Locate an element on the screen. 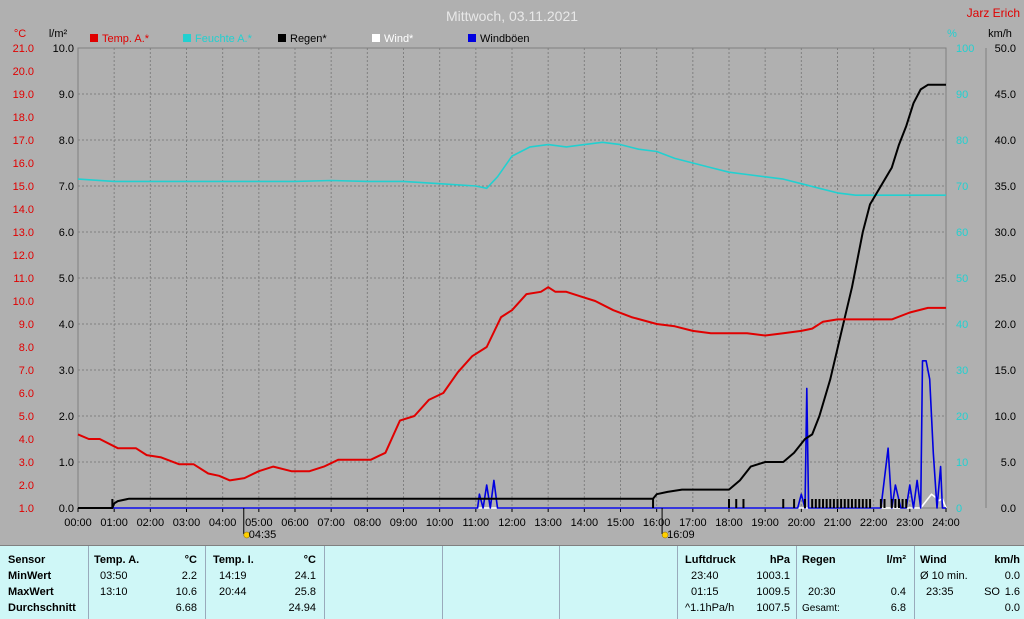 The image size is (1024, 619). legend-label-gust: Windböen is located at coordinates (505, 39).